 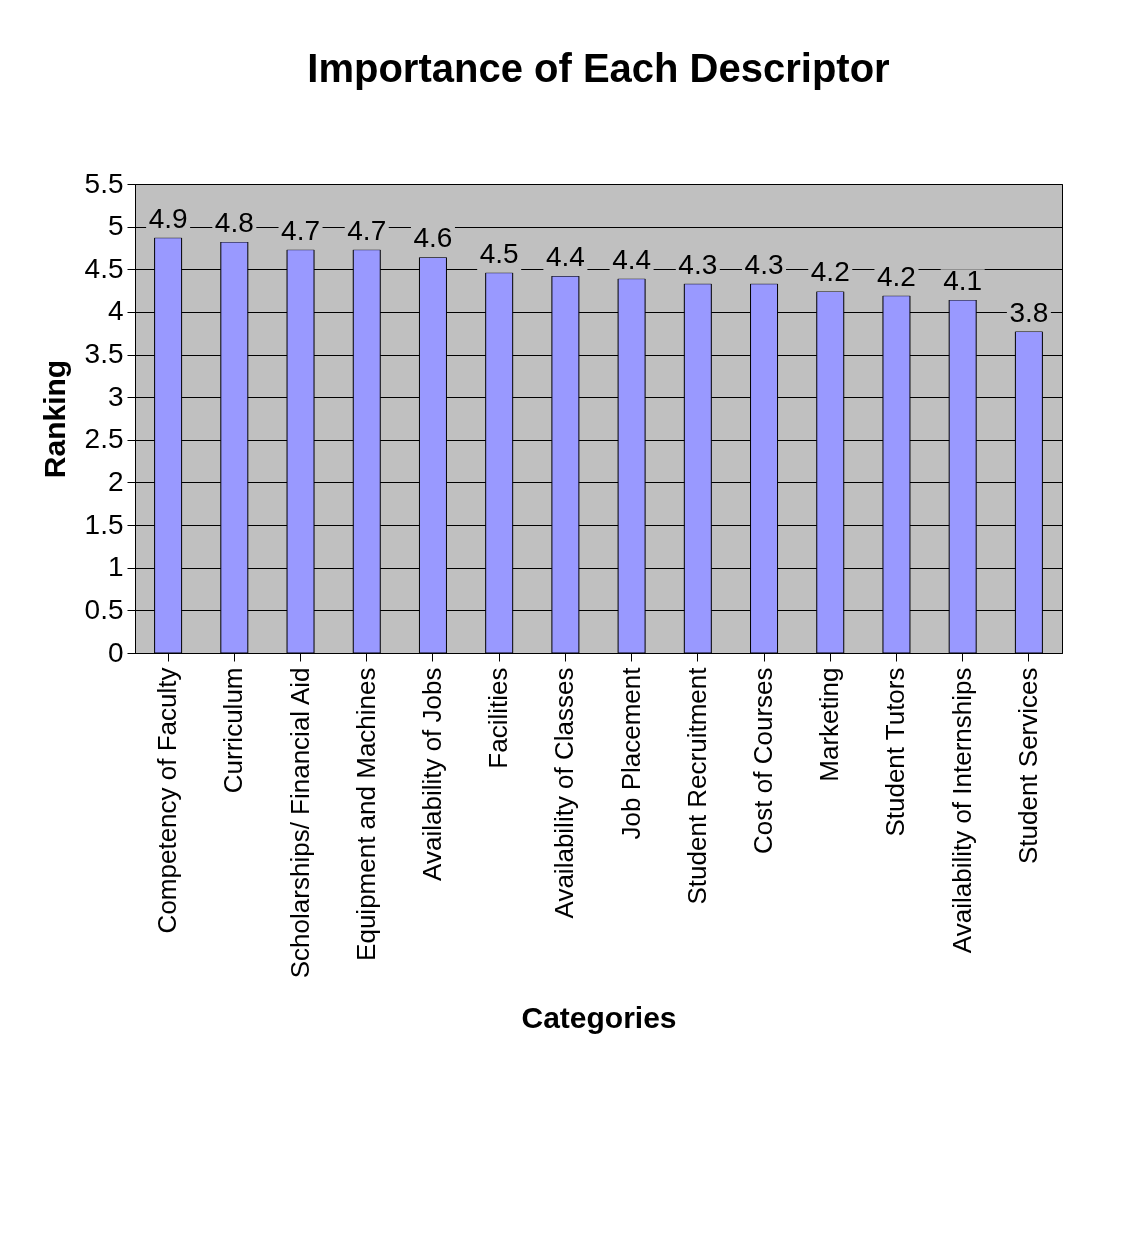 I want to click on y-tick-label: 0, so click(x=115, y=652).